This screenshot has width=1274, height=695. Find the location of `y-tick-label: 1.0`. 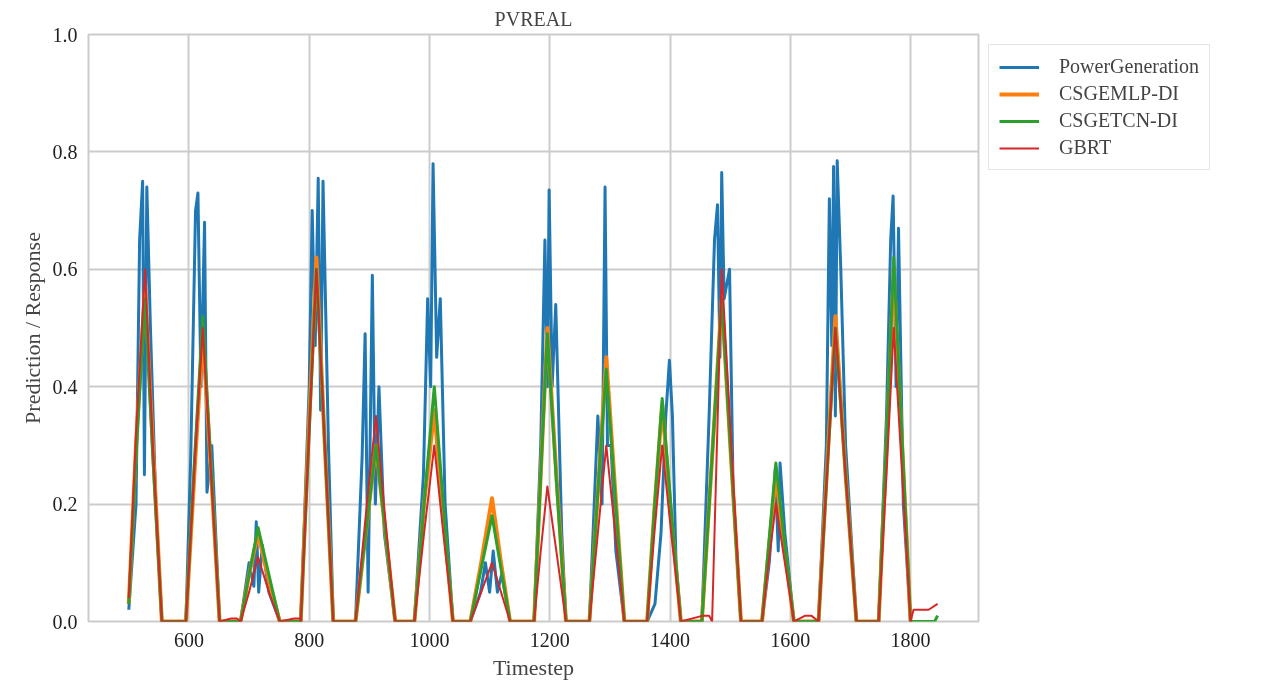

y-tick-label: 1.0 is located at coordinates (65, 34).